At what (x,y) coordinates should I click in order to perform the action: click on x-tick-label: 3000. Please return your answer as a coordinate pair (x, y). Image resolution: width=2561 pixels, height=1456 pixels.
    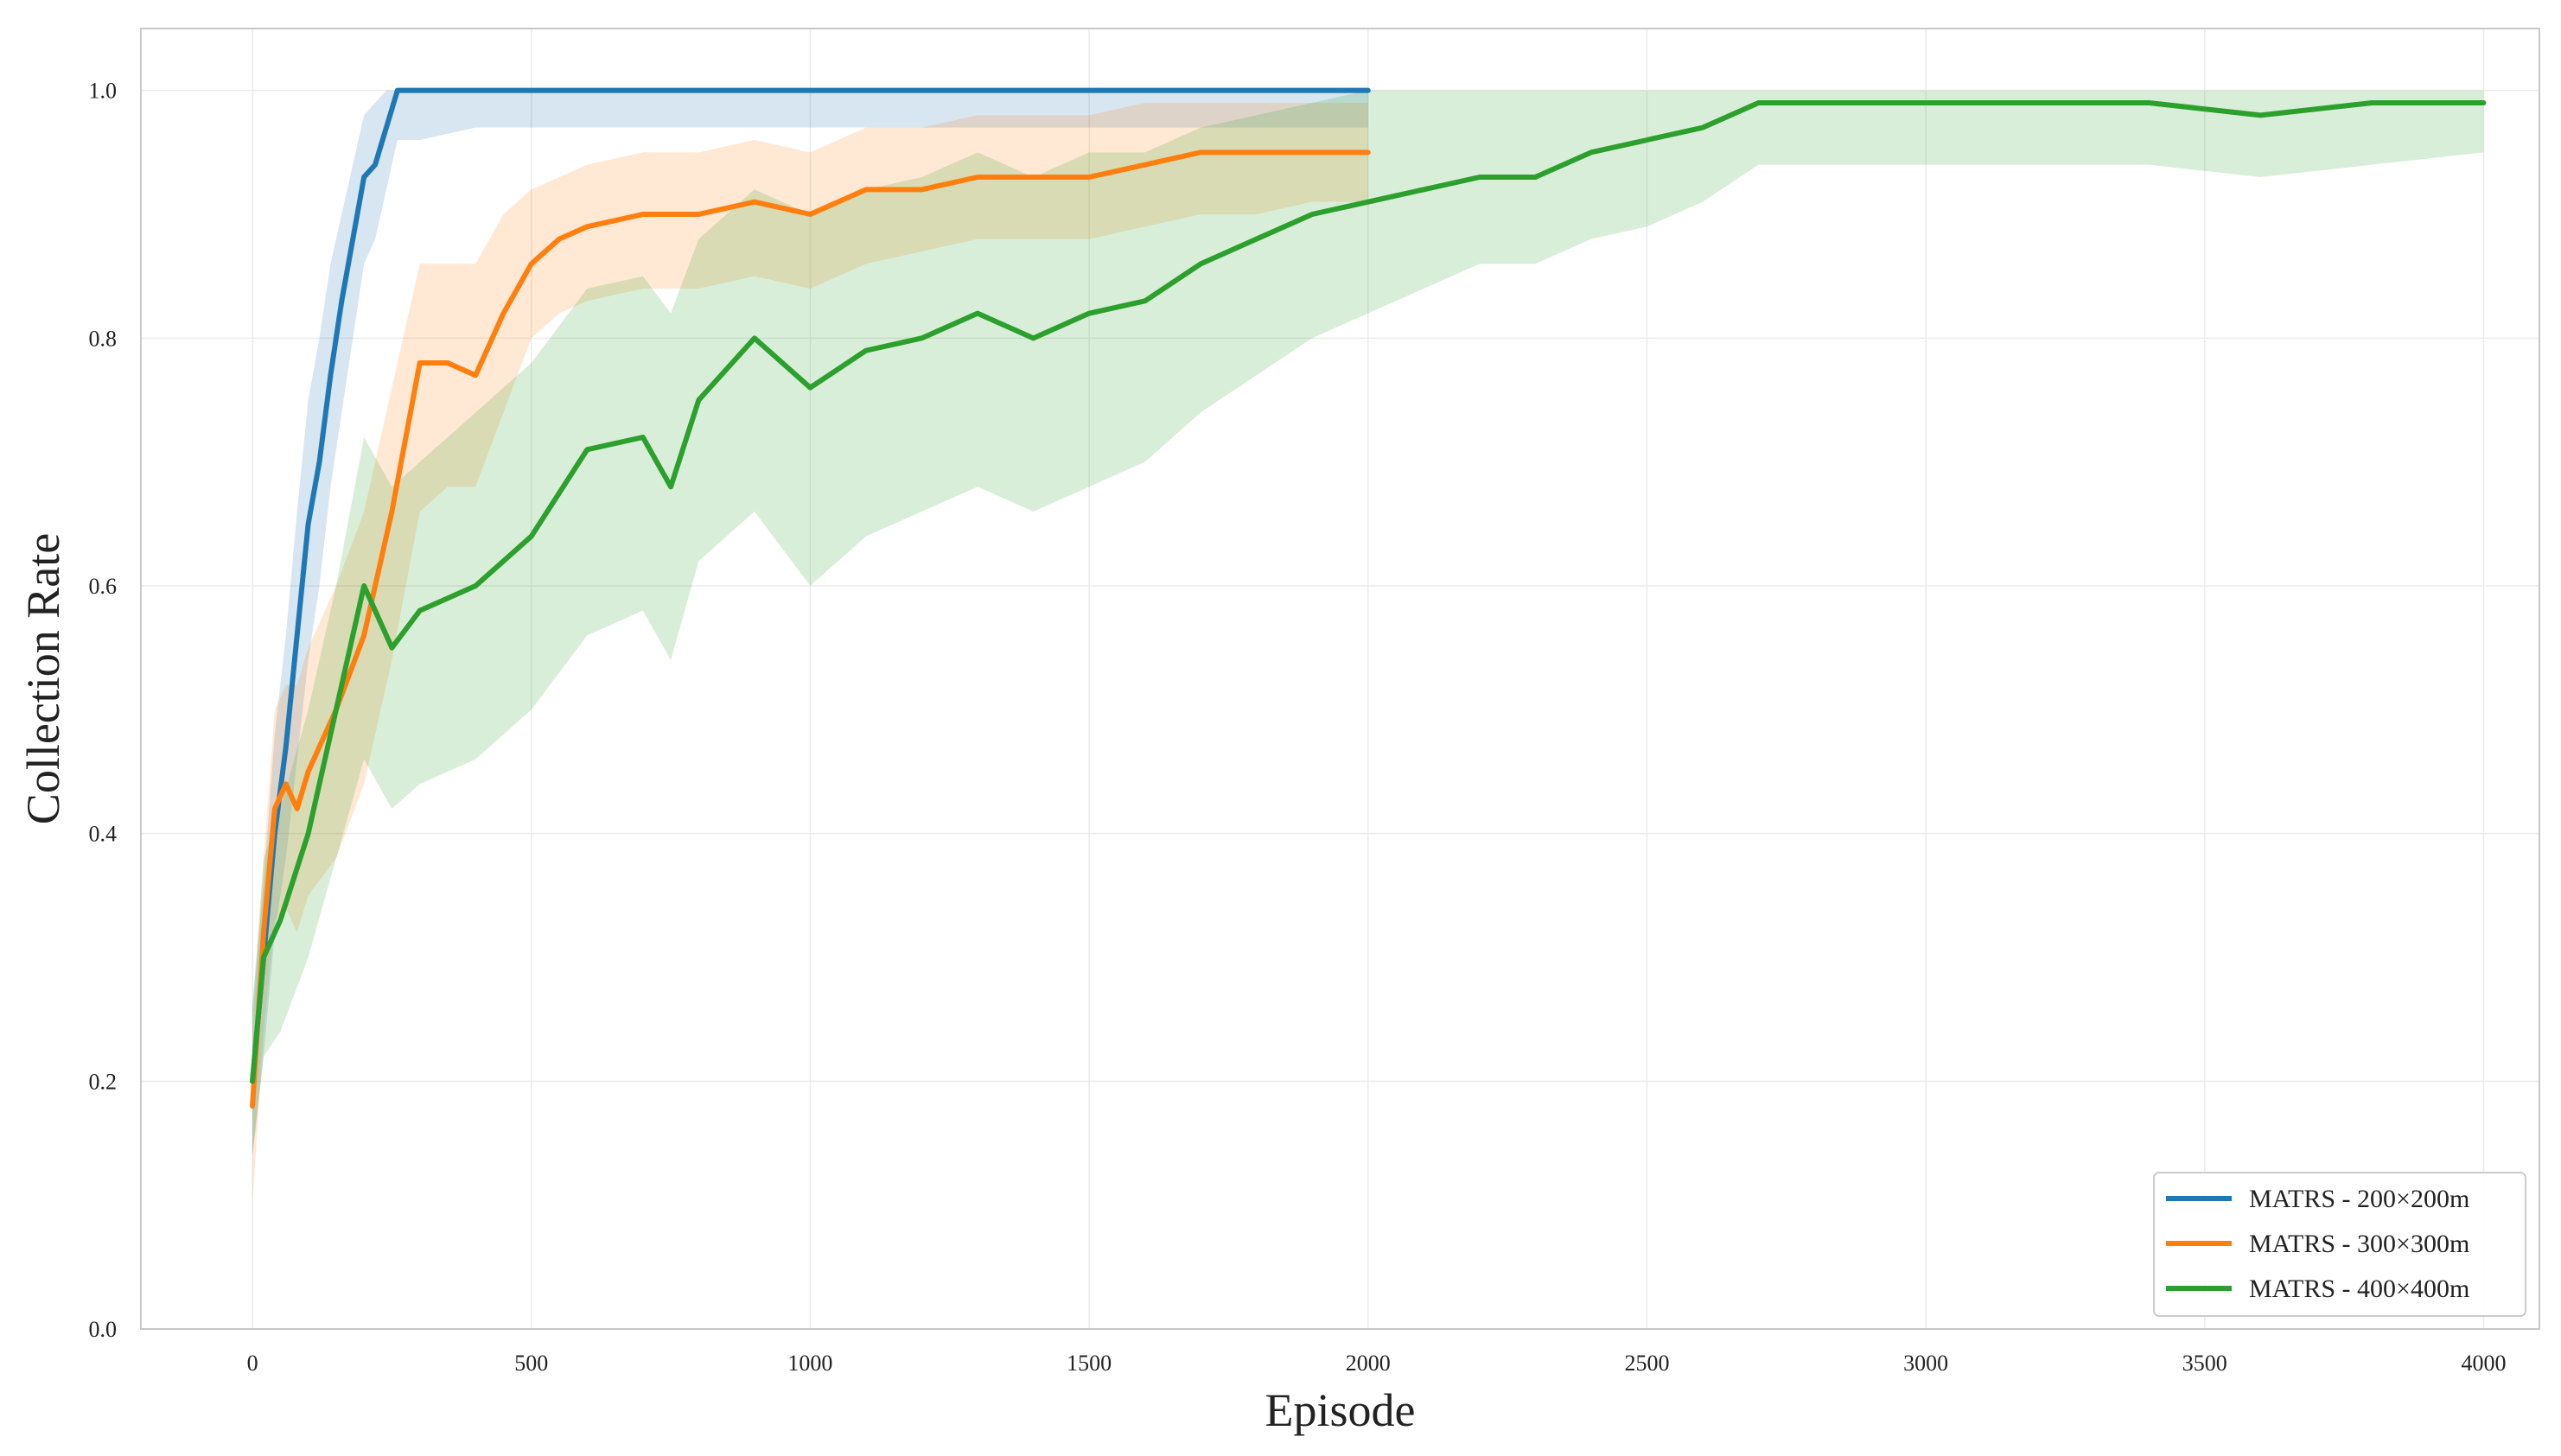
    Looking at the image, I should click on (1925, 1364).